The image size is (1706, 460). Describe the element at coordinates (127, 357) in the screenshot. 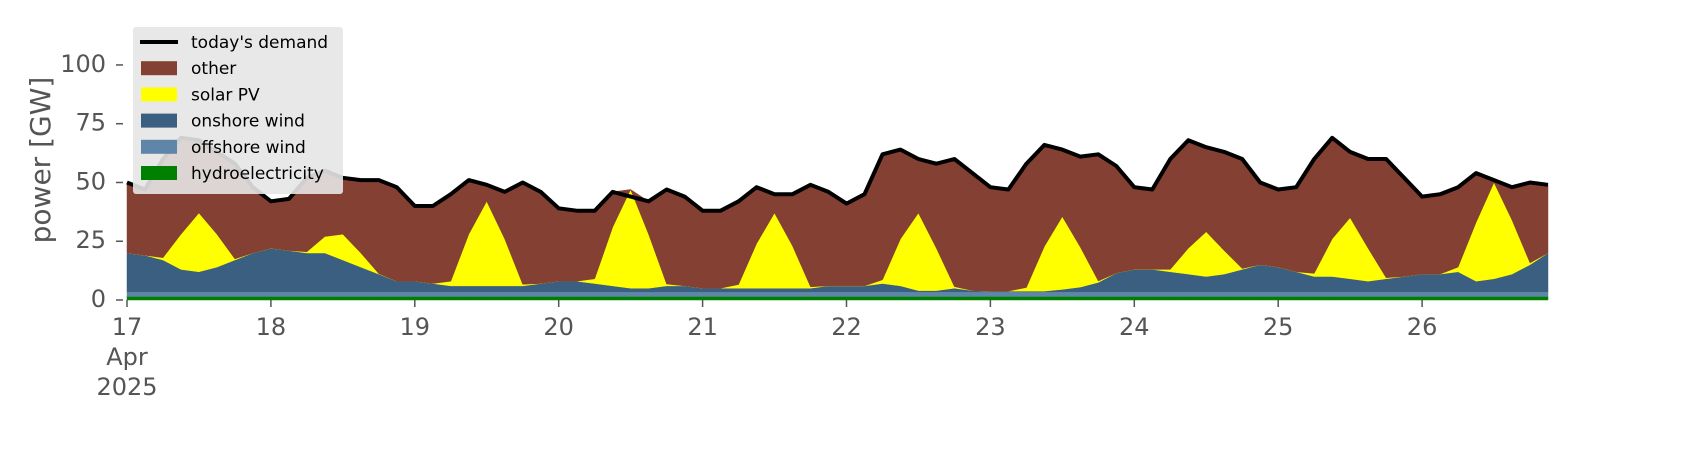

I see `x-tick-label: 17 Apr 2025` at that location.